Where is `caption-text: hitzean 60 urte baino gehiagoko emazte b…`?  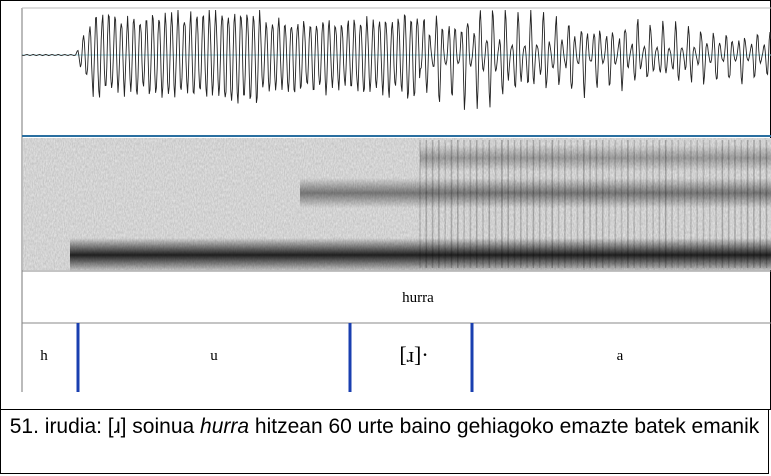 caption-text: hitzean 60 urte baino gehiagoko emazte b… is located at coordinates (507, 426).